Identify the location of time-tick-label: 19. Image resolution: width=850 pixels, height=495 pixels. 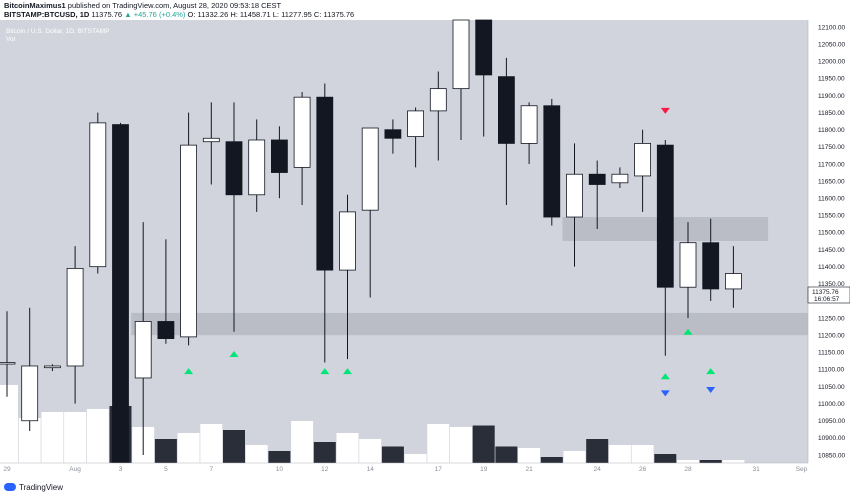
(484, 469).